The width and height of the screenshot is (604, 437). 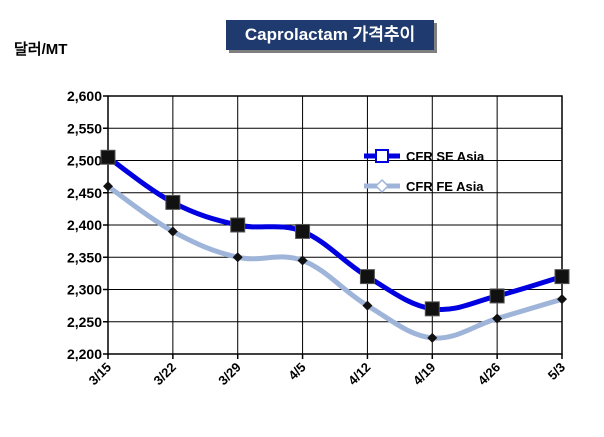 I want to click on y-tick-label: 2,450, so click(x=84, y=193).